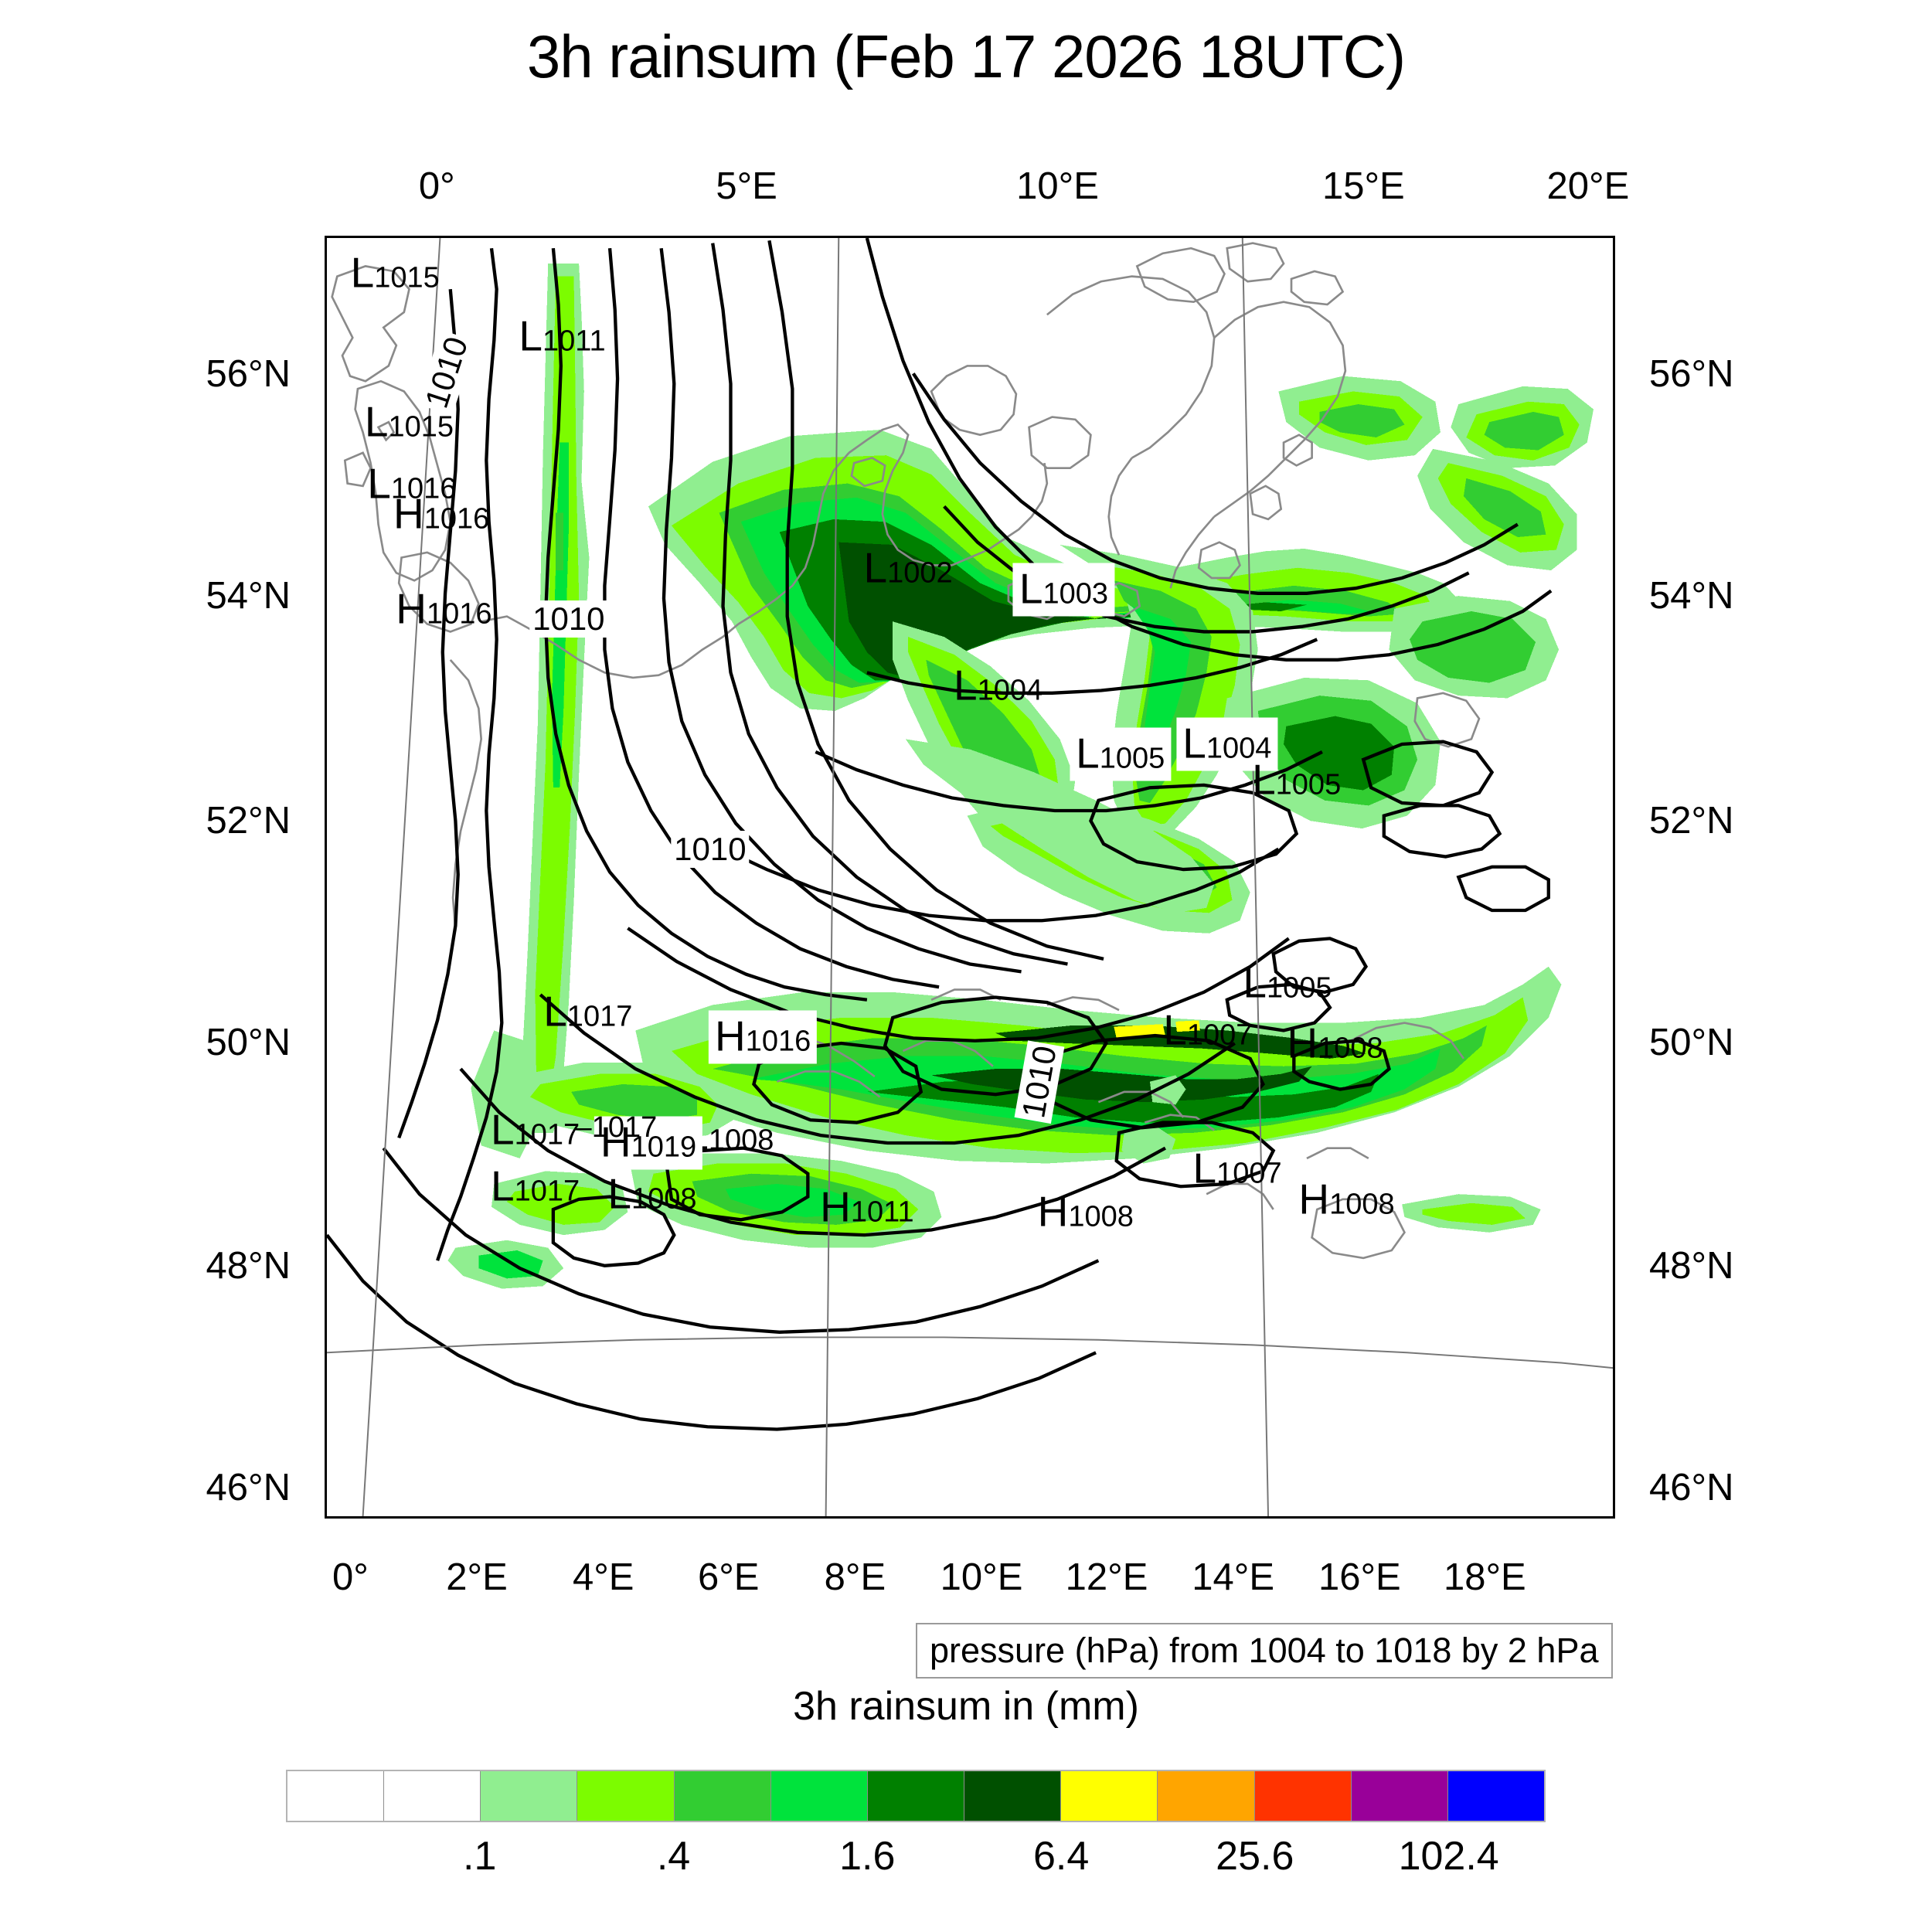 The height and width of the screenshot is (1932, 1932). I want to click on axis-label-left: 54°N, so click(248, 596).